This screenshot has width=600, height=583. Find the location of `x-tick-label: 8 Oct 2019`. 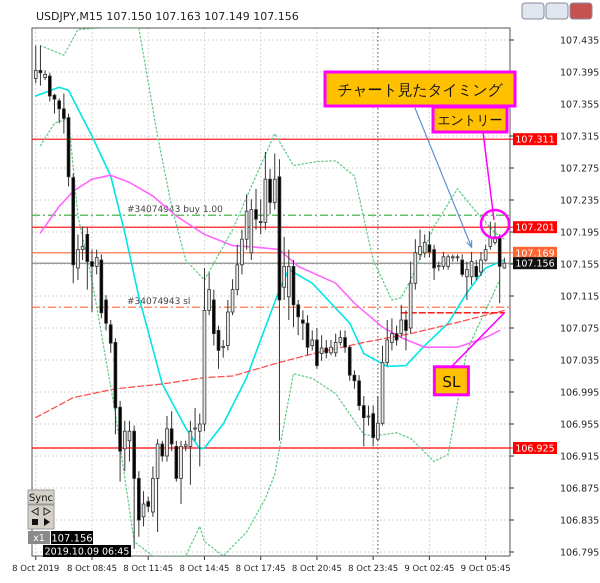

x-tick-label: 8 Oct 2019 is located at coordinates (36, 569).